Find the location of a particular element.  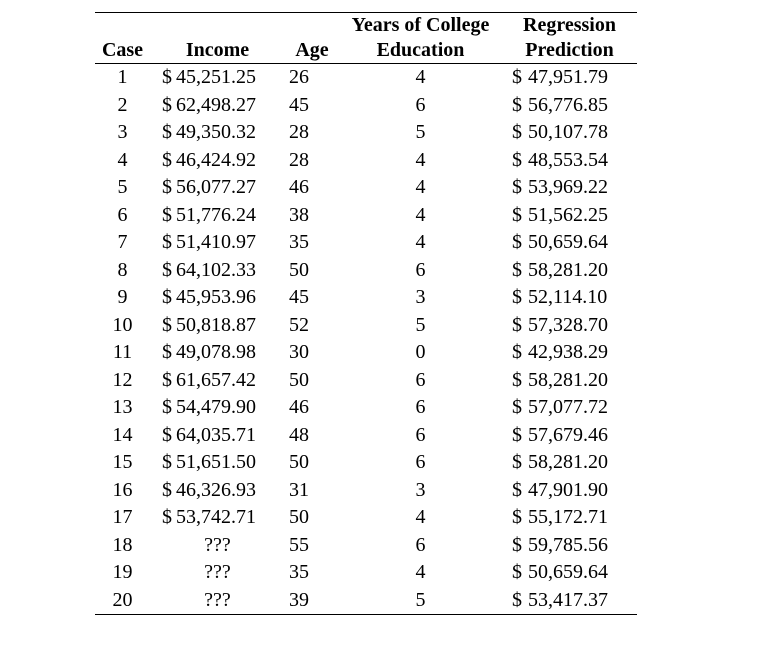

cell-prediction: $57,328.70 is located at coordinates (569, 326).